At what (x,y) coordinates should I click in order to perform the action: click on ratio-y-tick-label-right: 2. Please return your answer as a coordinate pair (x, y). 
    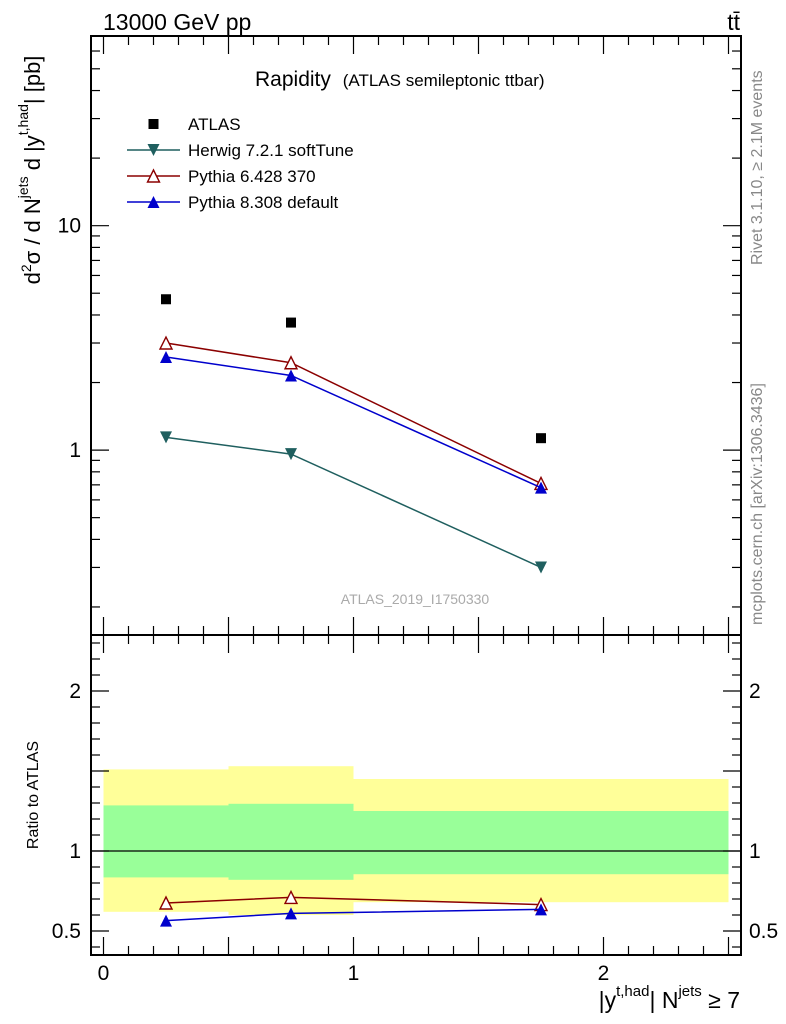
    Looking at the image, I should click on (755, 691).